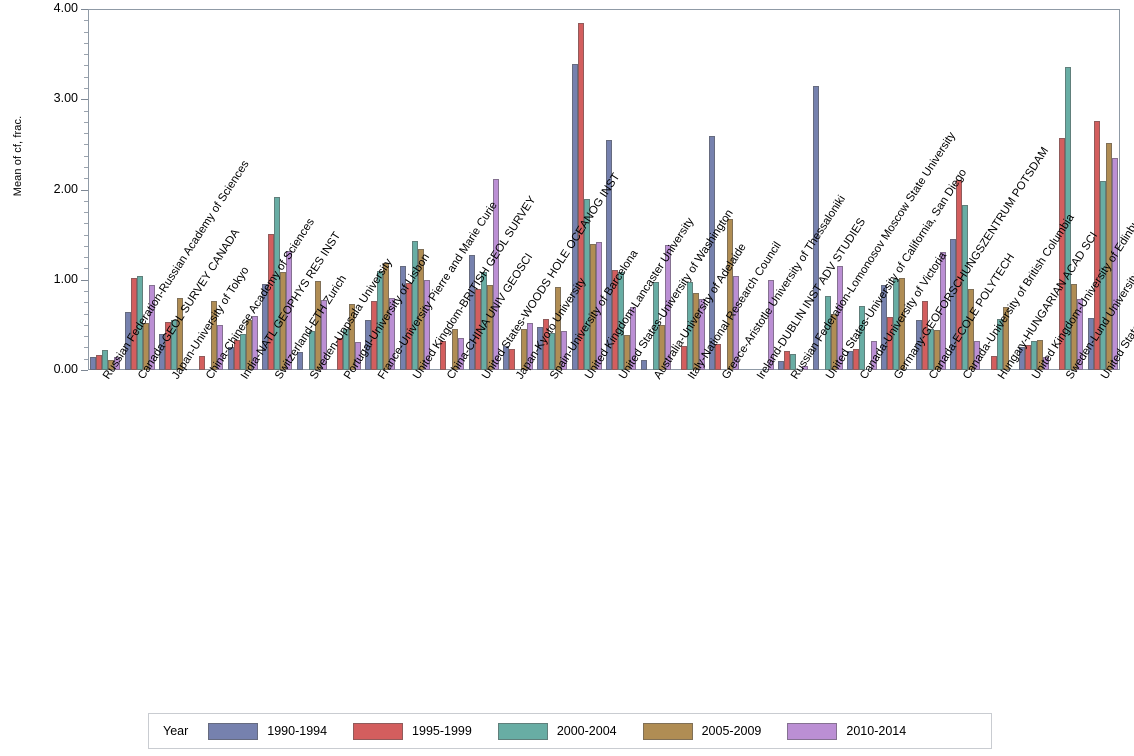 The width and height of the screenshot is (1134, 756). I want to click on legend-item: 2005-2009, so click(702, 731).